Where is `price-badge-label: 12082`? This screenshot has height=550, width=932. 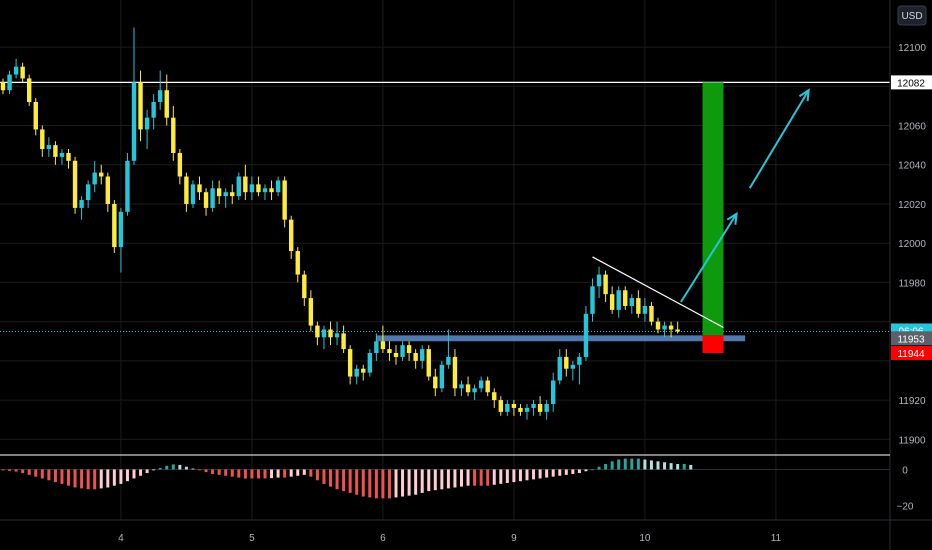 price-badge-label: 12082 is located at coordinates (911, 83).